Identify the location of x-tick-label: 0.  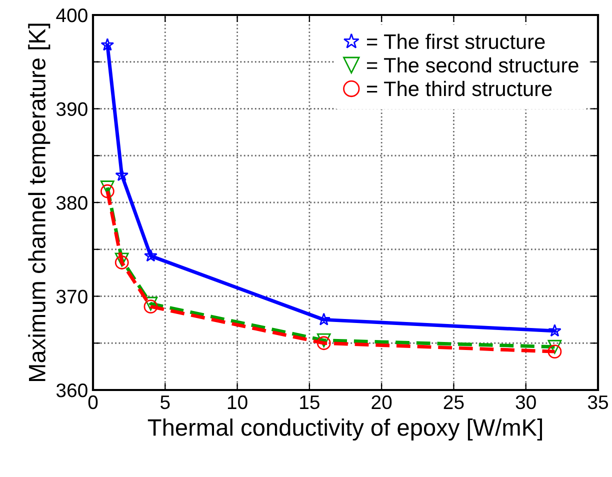
(93, 402).